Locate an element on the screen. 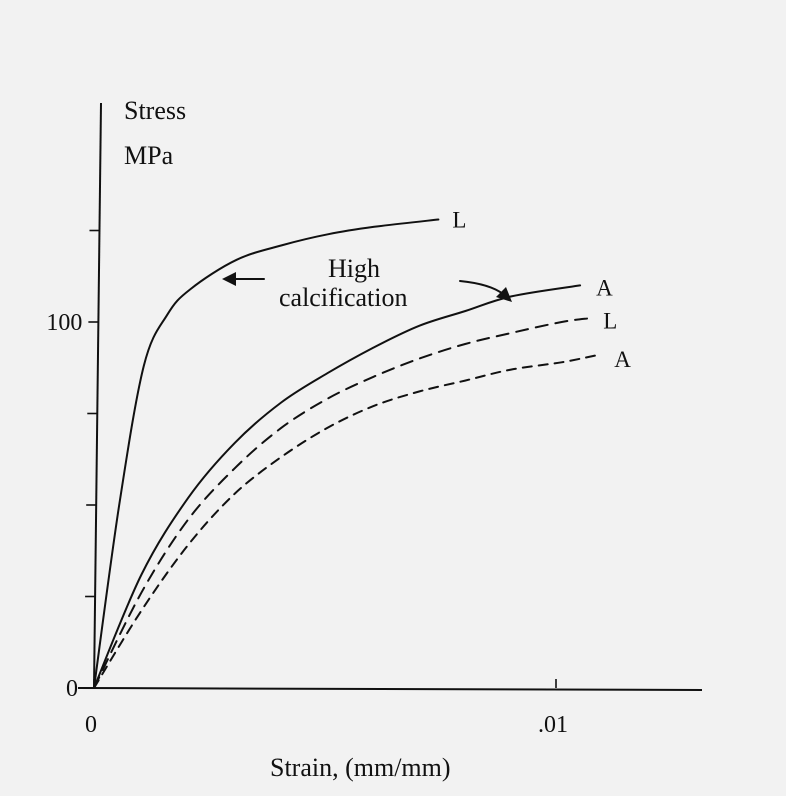 The width and height of the screenshot is (786, 796). y-axis is located at coordinates (97, 395).